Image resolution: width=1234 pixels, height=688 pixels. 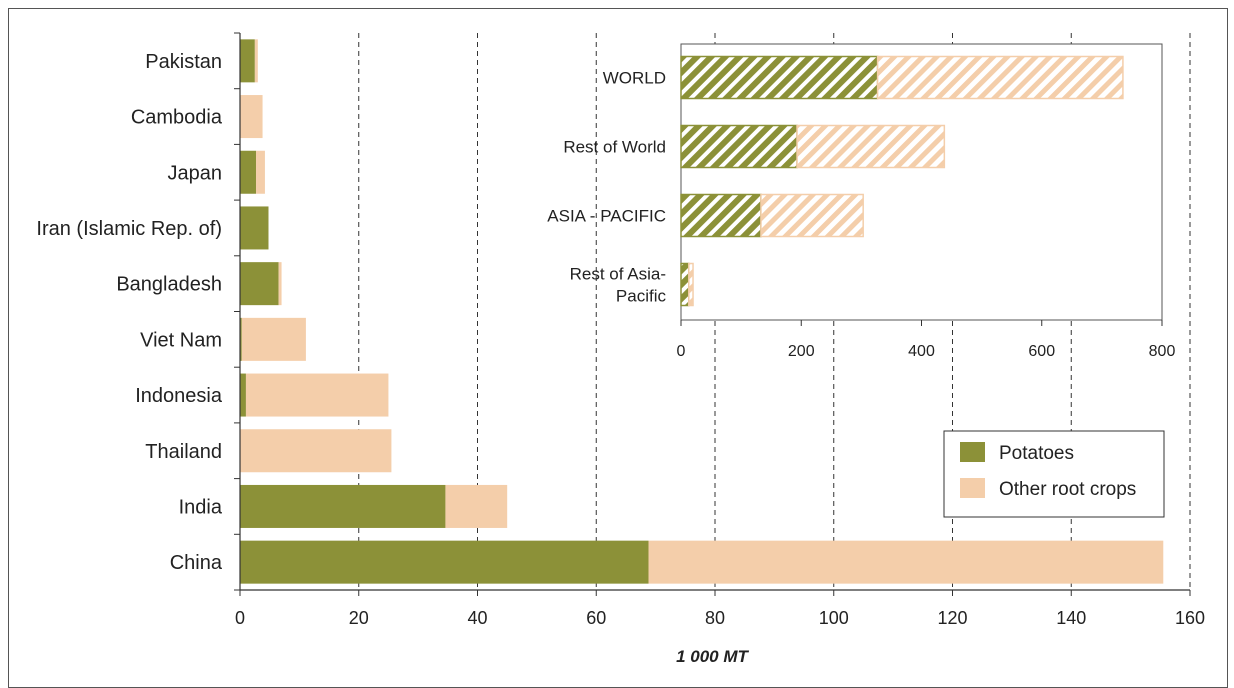 I want to click on inset-tick-label: 200, so click(x=801, y=351).